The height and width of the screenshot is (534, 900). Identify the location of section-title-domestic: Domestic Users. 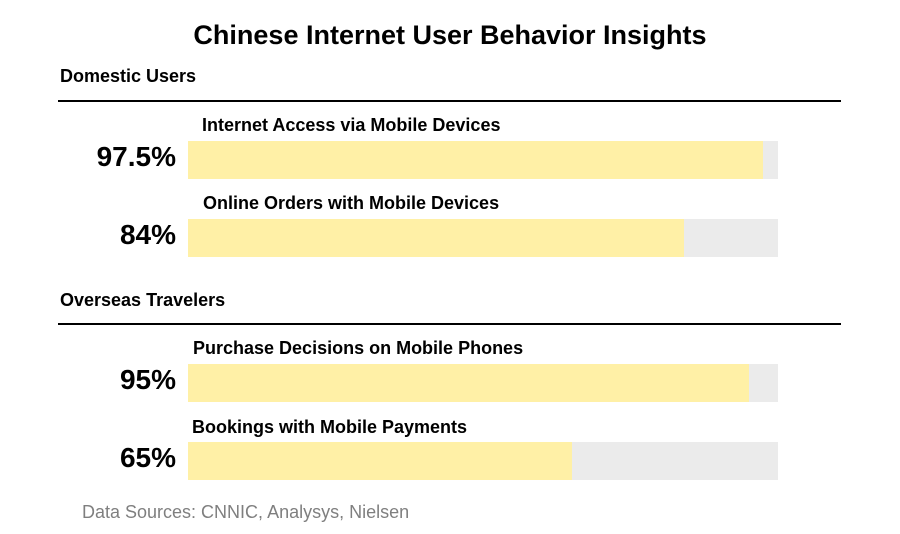
(128, 76).